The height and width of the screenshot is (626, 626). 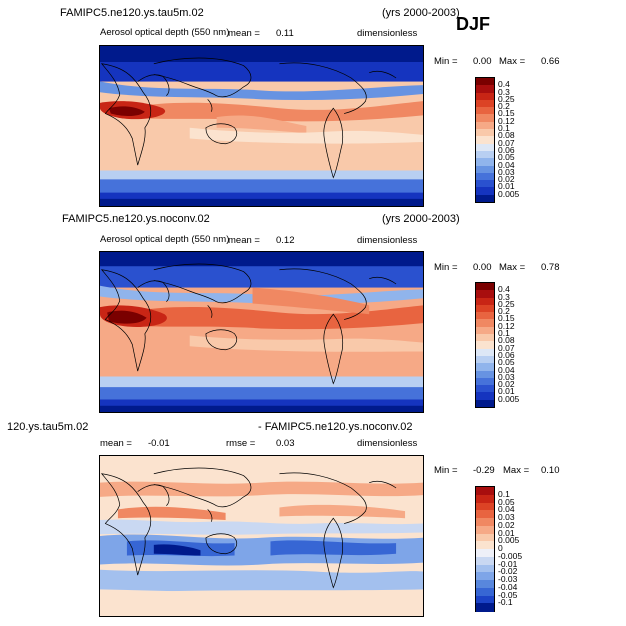 I want to click on colorbar-level-label: -0.005, so click(x=510, y=555).